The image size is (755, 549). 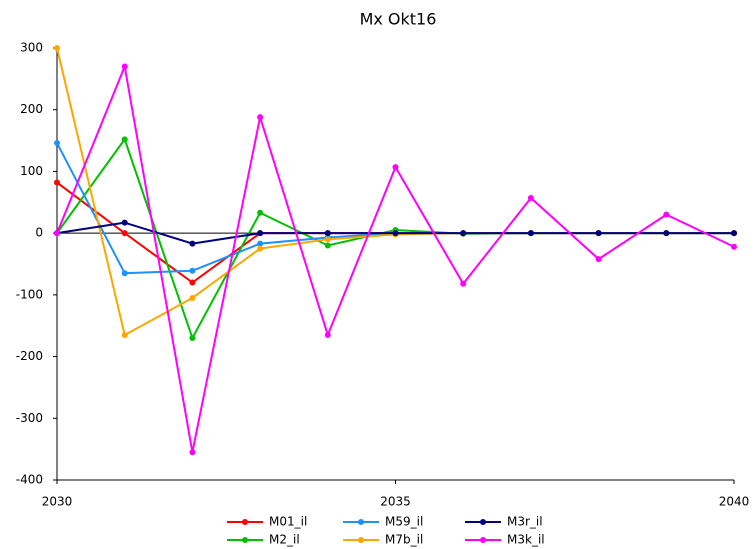 What do you see at coordinates (29, 356) in the screenshot?
I see `y-tick-label: -200` at bounding box center [29, 356].